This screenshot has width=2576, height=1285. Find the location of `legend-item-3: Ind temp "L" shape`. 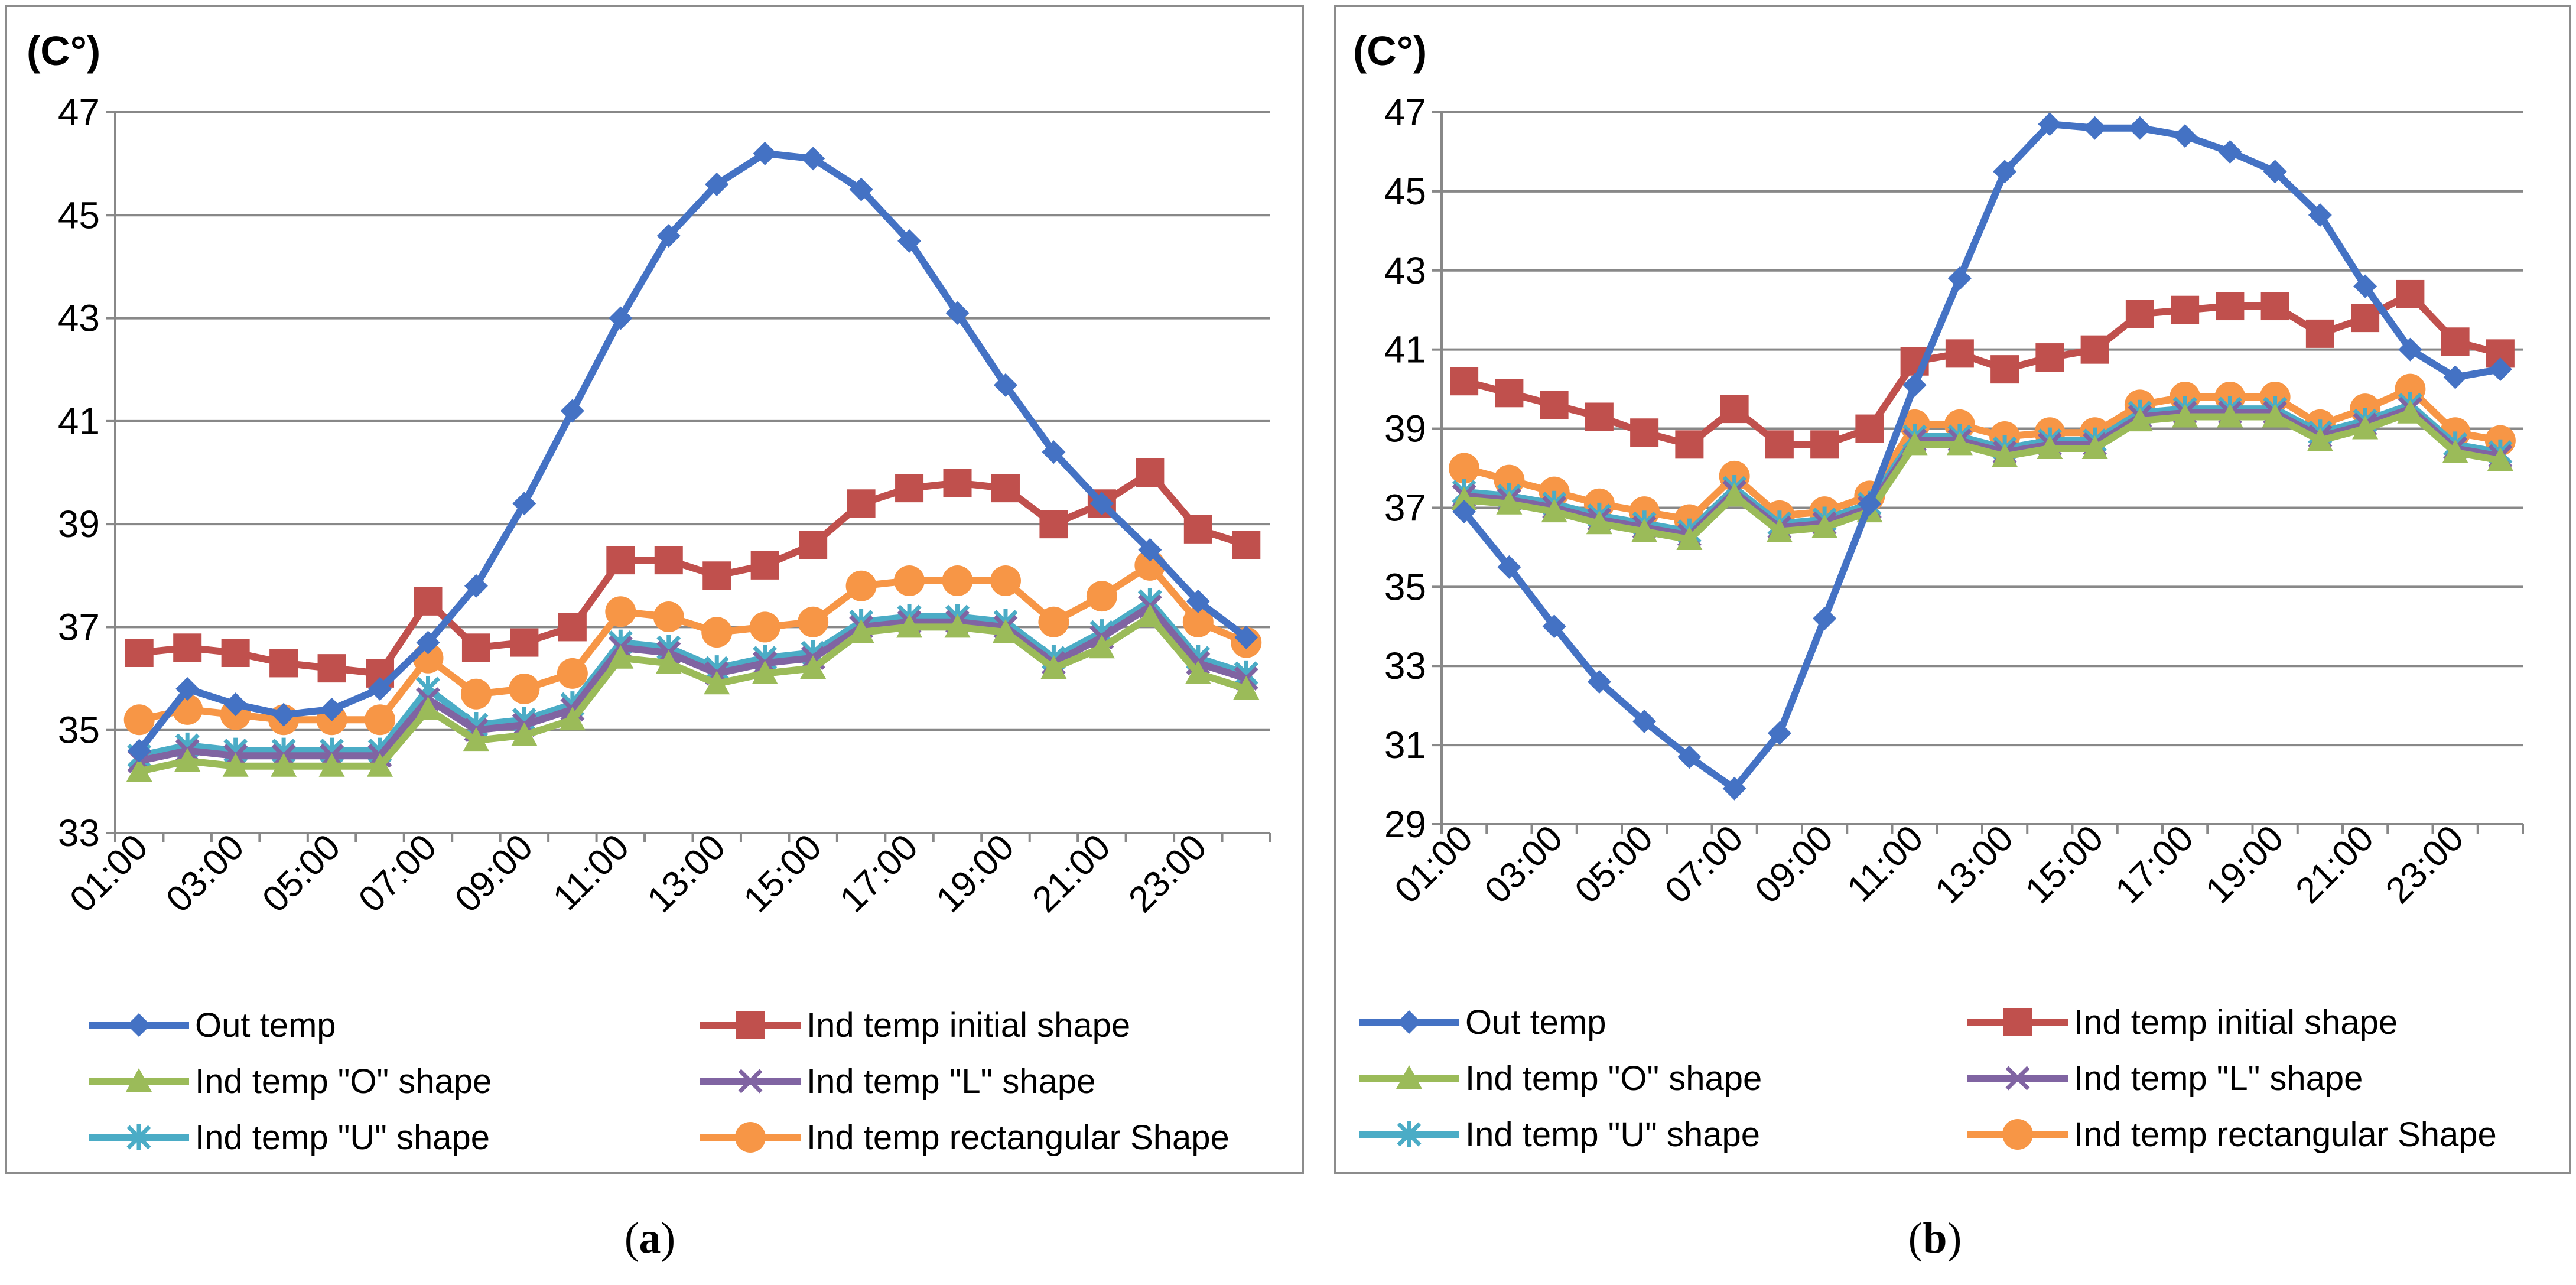

legend-item-3: Ind temp "L" shape is located at coordinates (2165, 1078).